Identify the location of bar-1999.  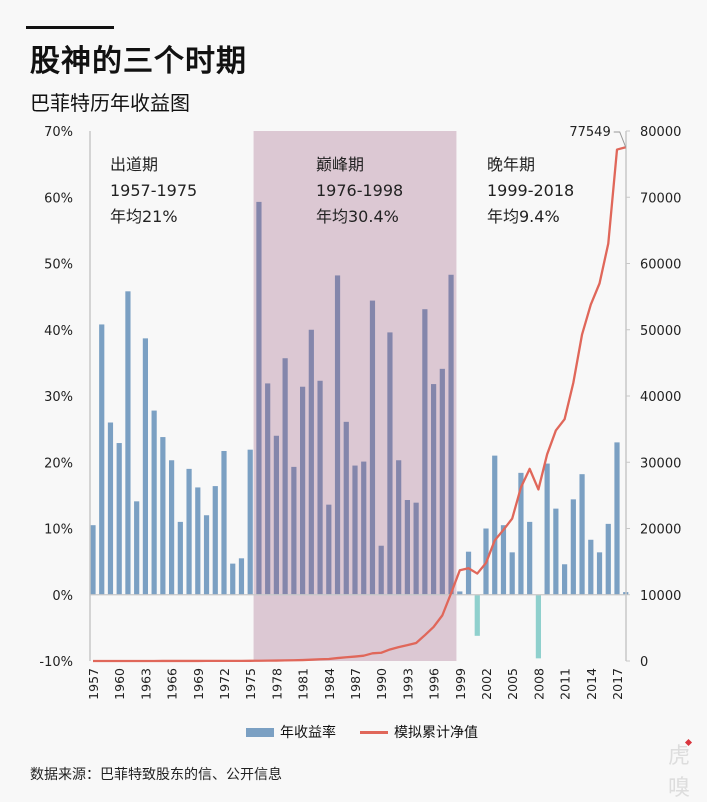
(460, 593).